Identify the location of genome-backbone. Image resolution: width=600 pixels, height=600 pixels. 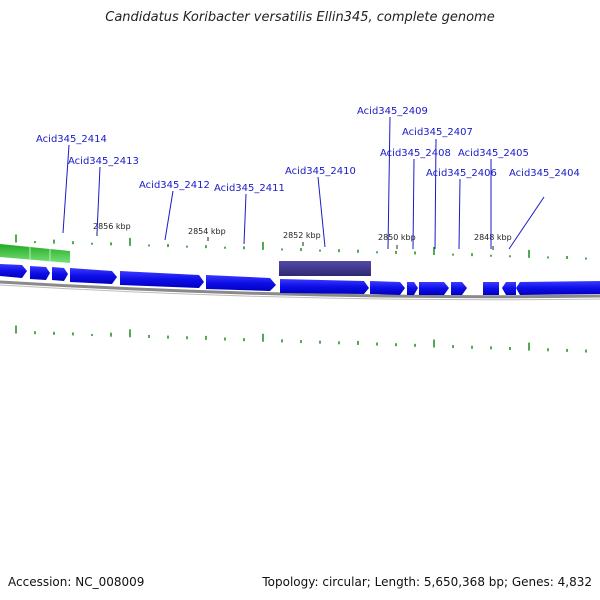
(300, 289).